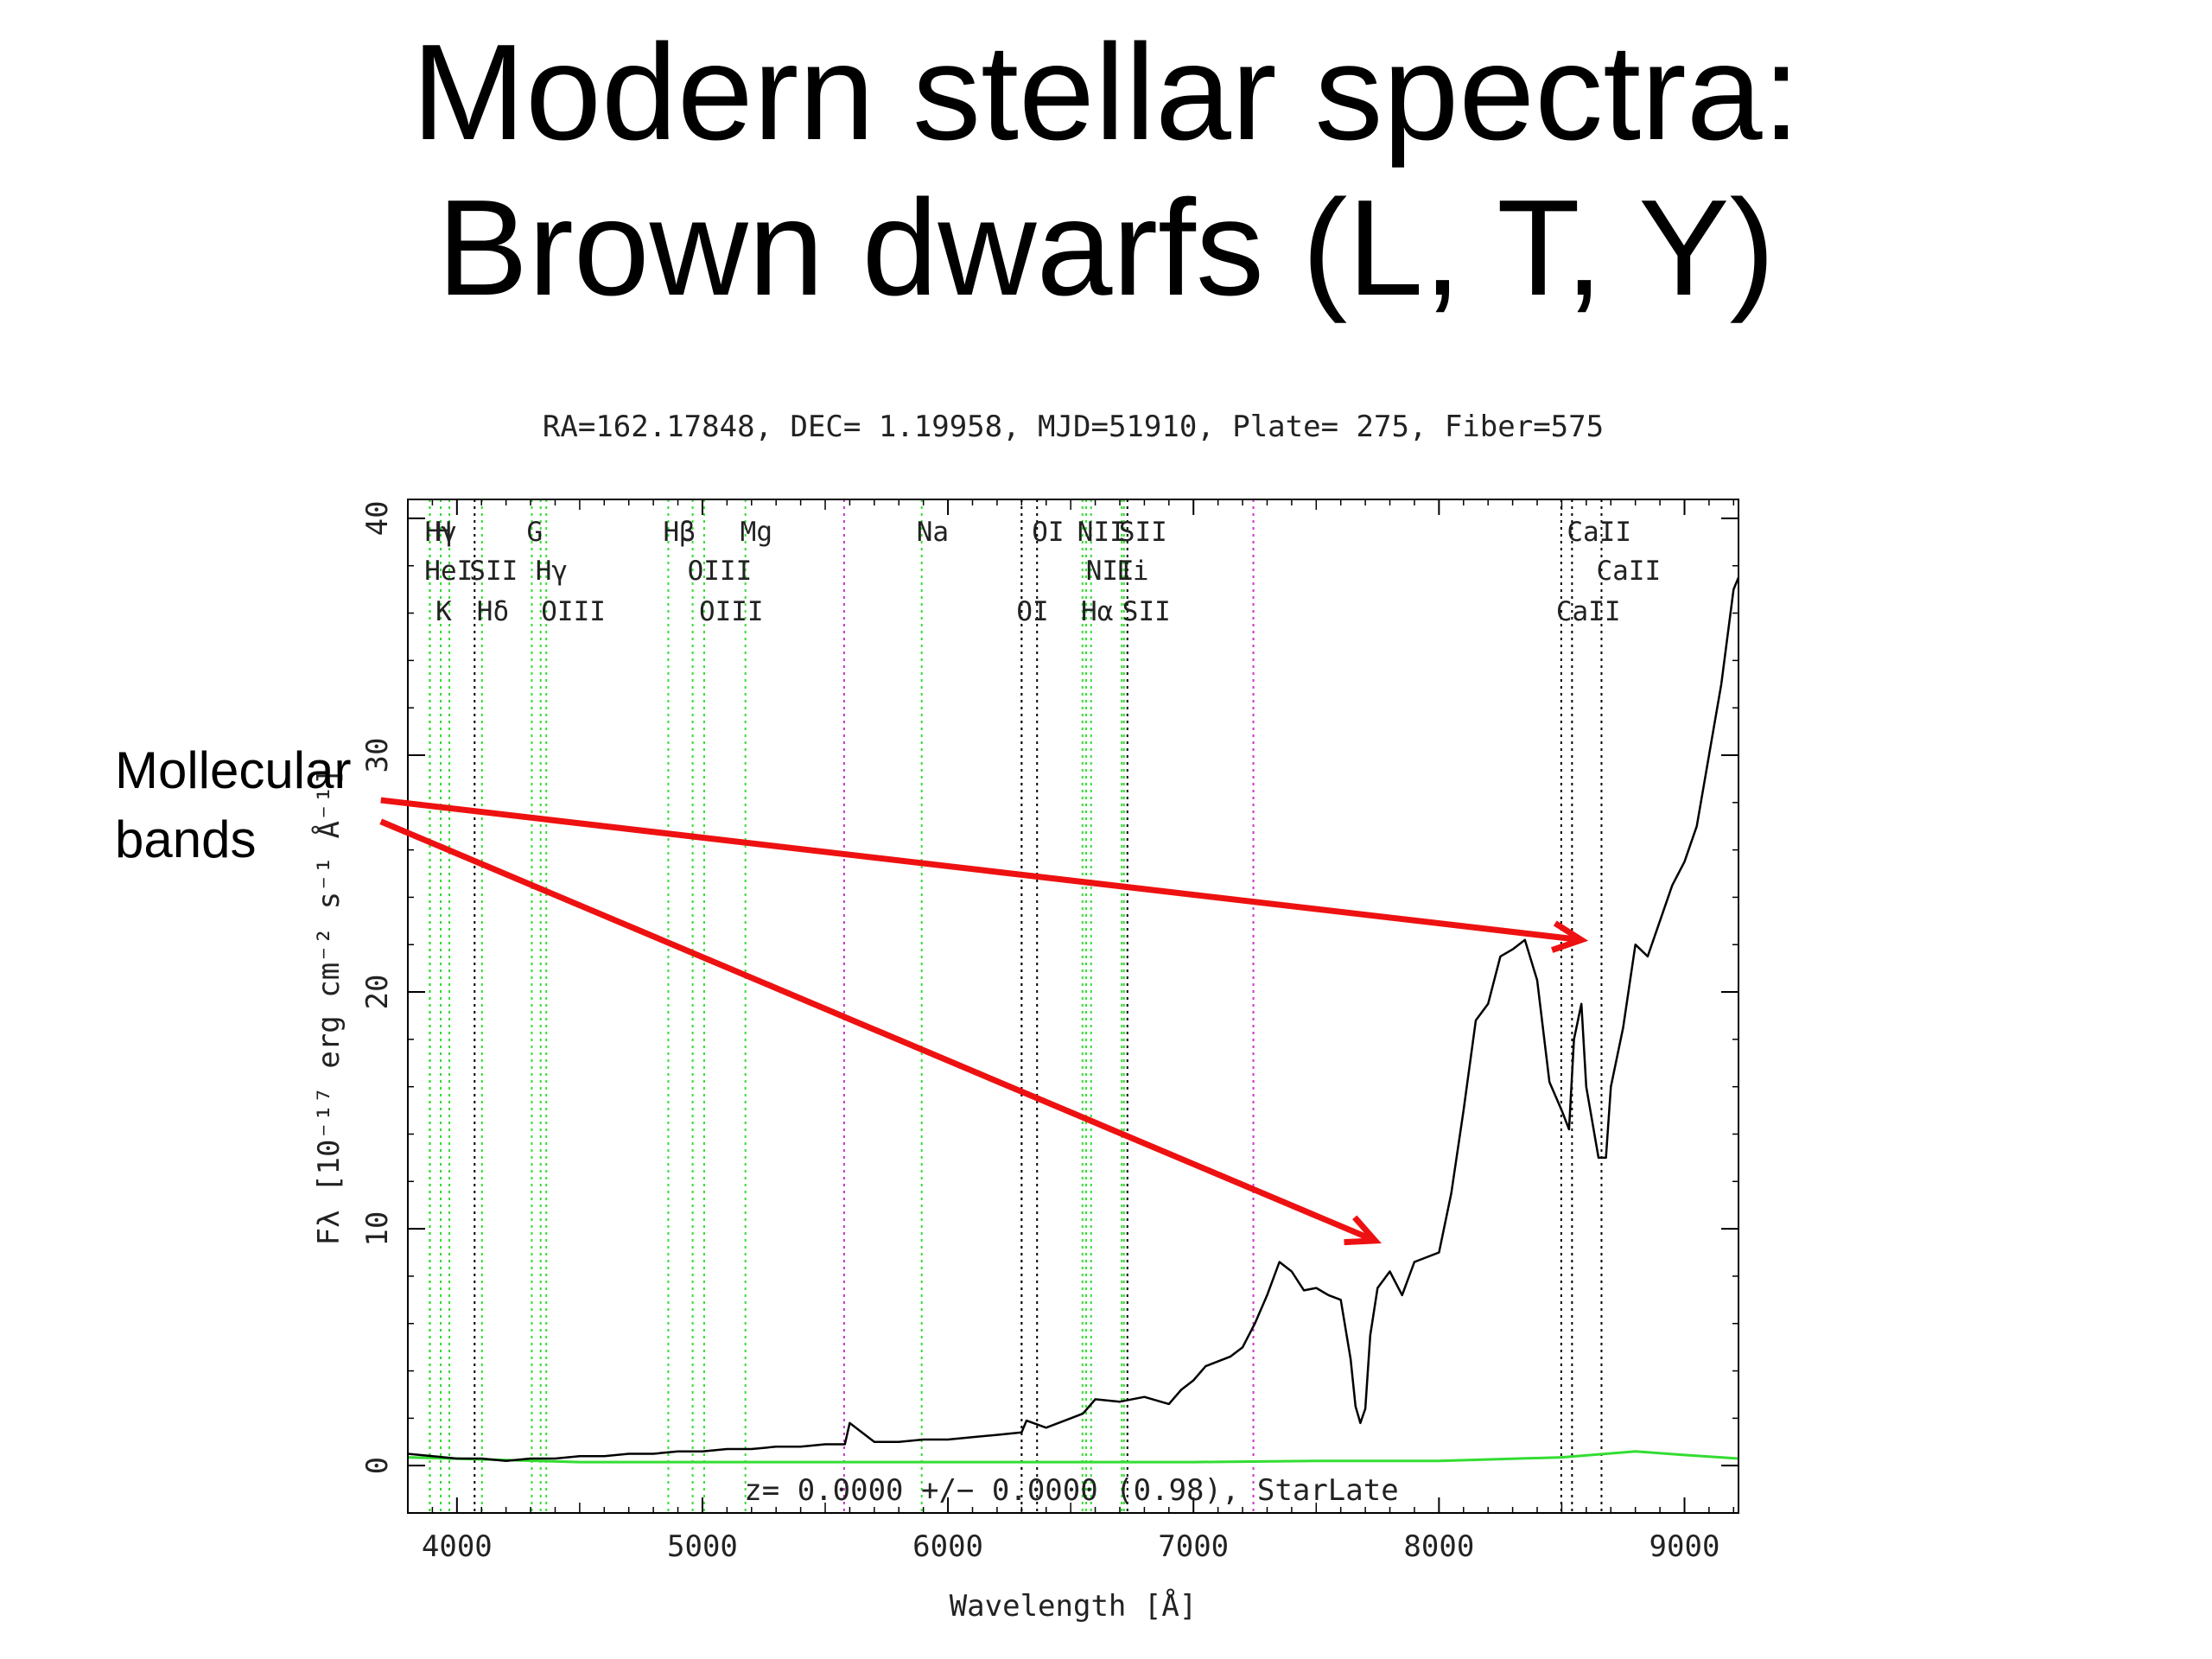 This screenshot has width=2212, height=1659. I want to click on x-tick-label-5000: 5000, so click(702, 1546).